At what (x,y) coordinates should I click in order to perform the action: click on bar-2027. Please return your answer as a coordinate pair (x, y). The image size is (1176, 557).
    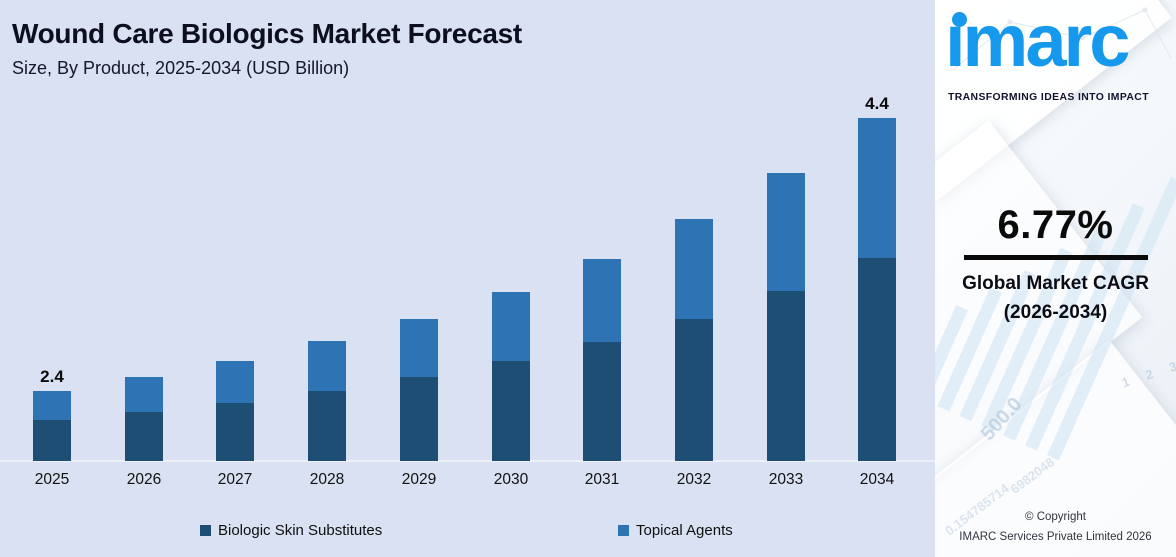
    Looking at the image, I should click on (235, 411).